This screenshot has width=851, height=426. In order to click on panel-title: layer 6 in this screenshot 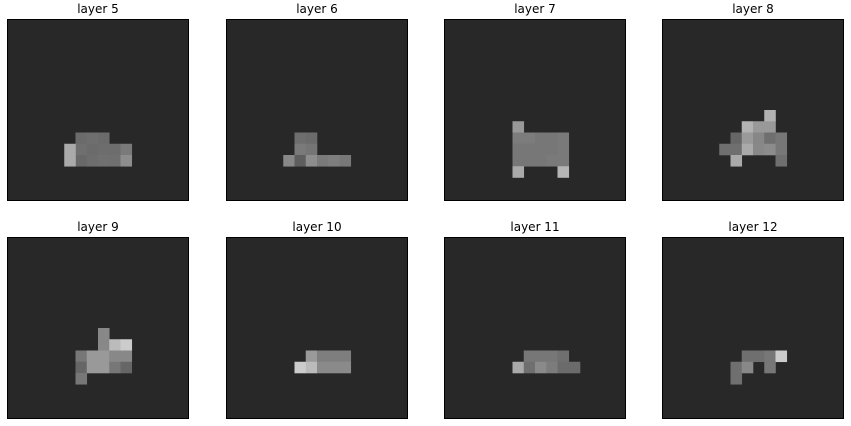, I will do `click(317, 9)`.